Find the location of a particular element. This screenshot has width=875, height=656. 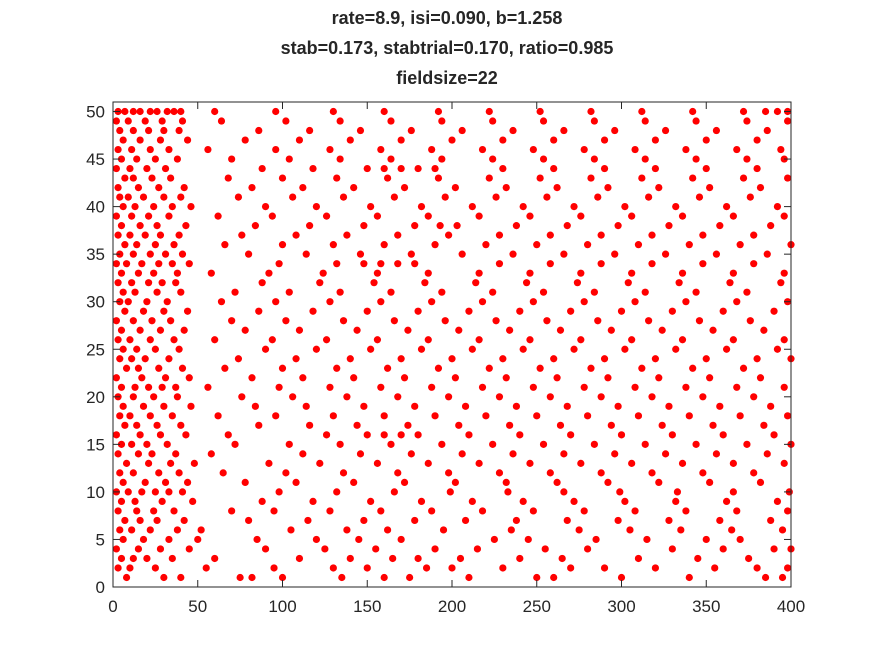

x-tick-label: 0 is located at coordinates (112, 606).